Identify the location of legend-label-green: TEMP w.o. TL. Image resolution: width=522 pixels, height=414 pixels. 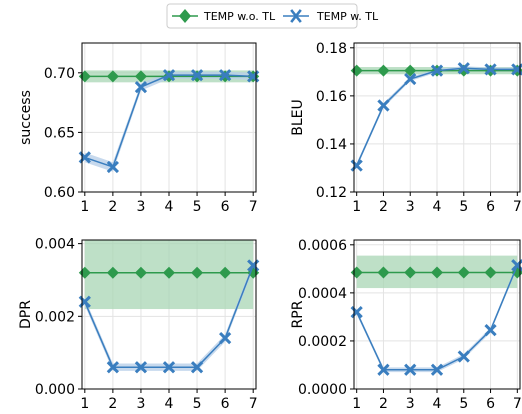
(239, 16).